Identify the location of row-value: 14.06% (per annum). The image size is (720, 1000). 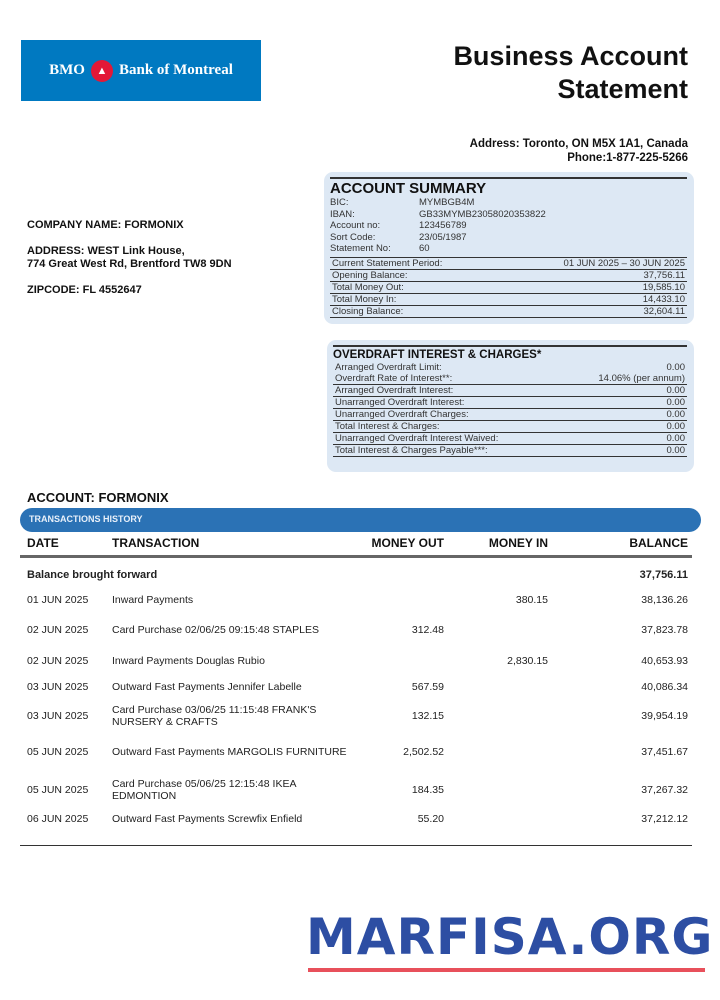
(641, 378).